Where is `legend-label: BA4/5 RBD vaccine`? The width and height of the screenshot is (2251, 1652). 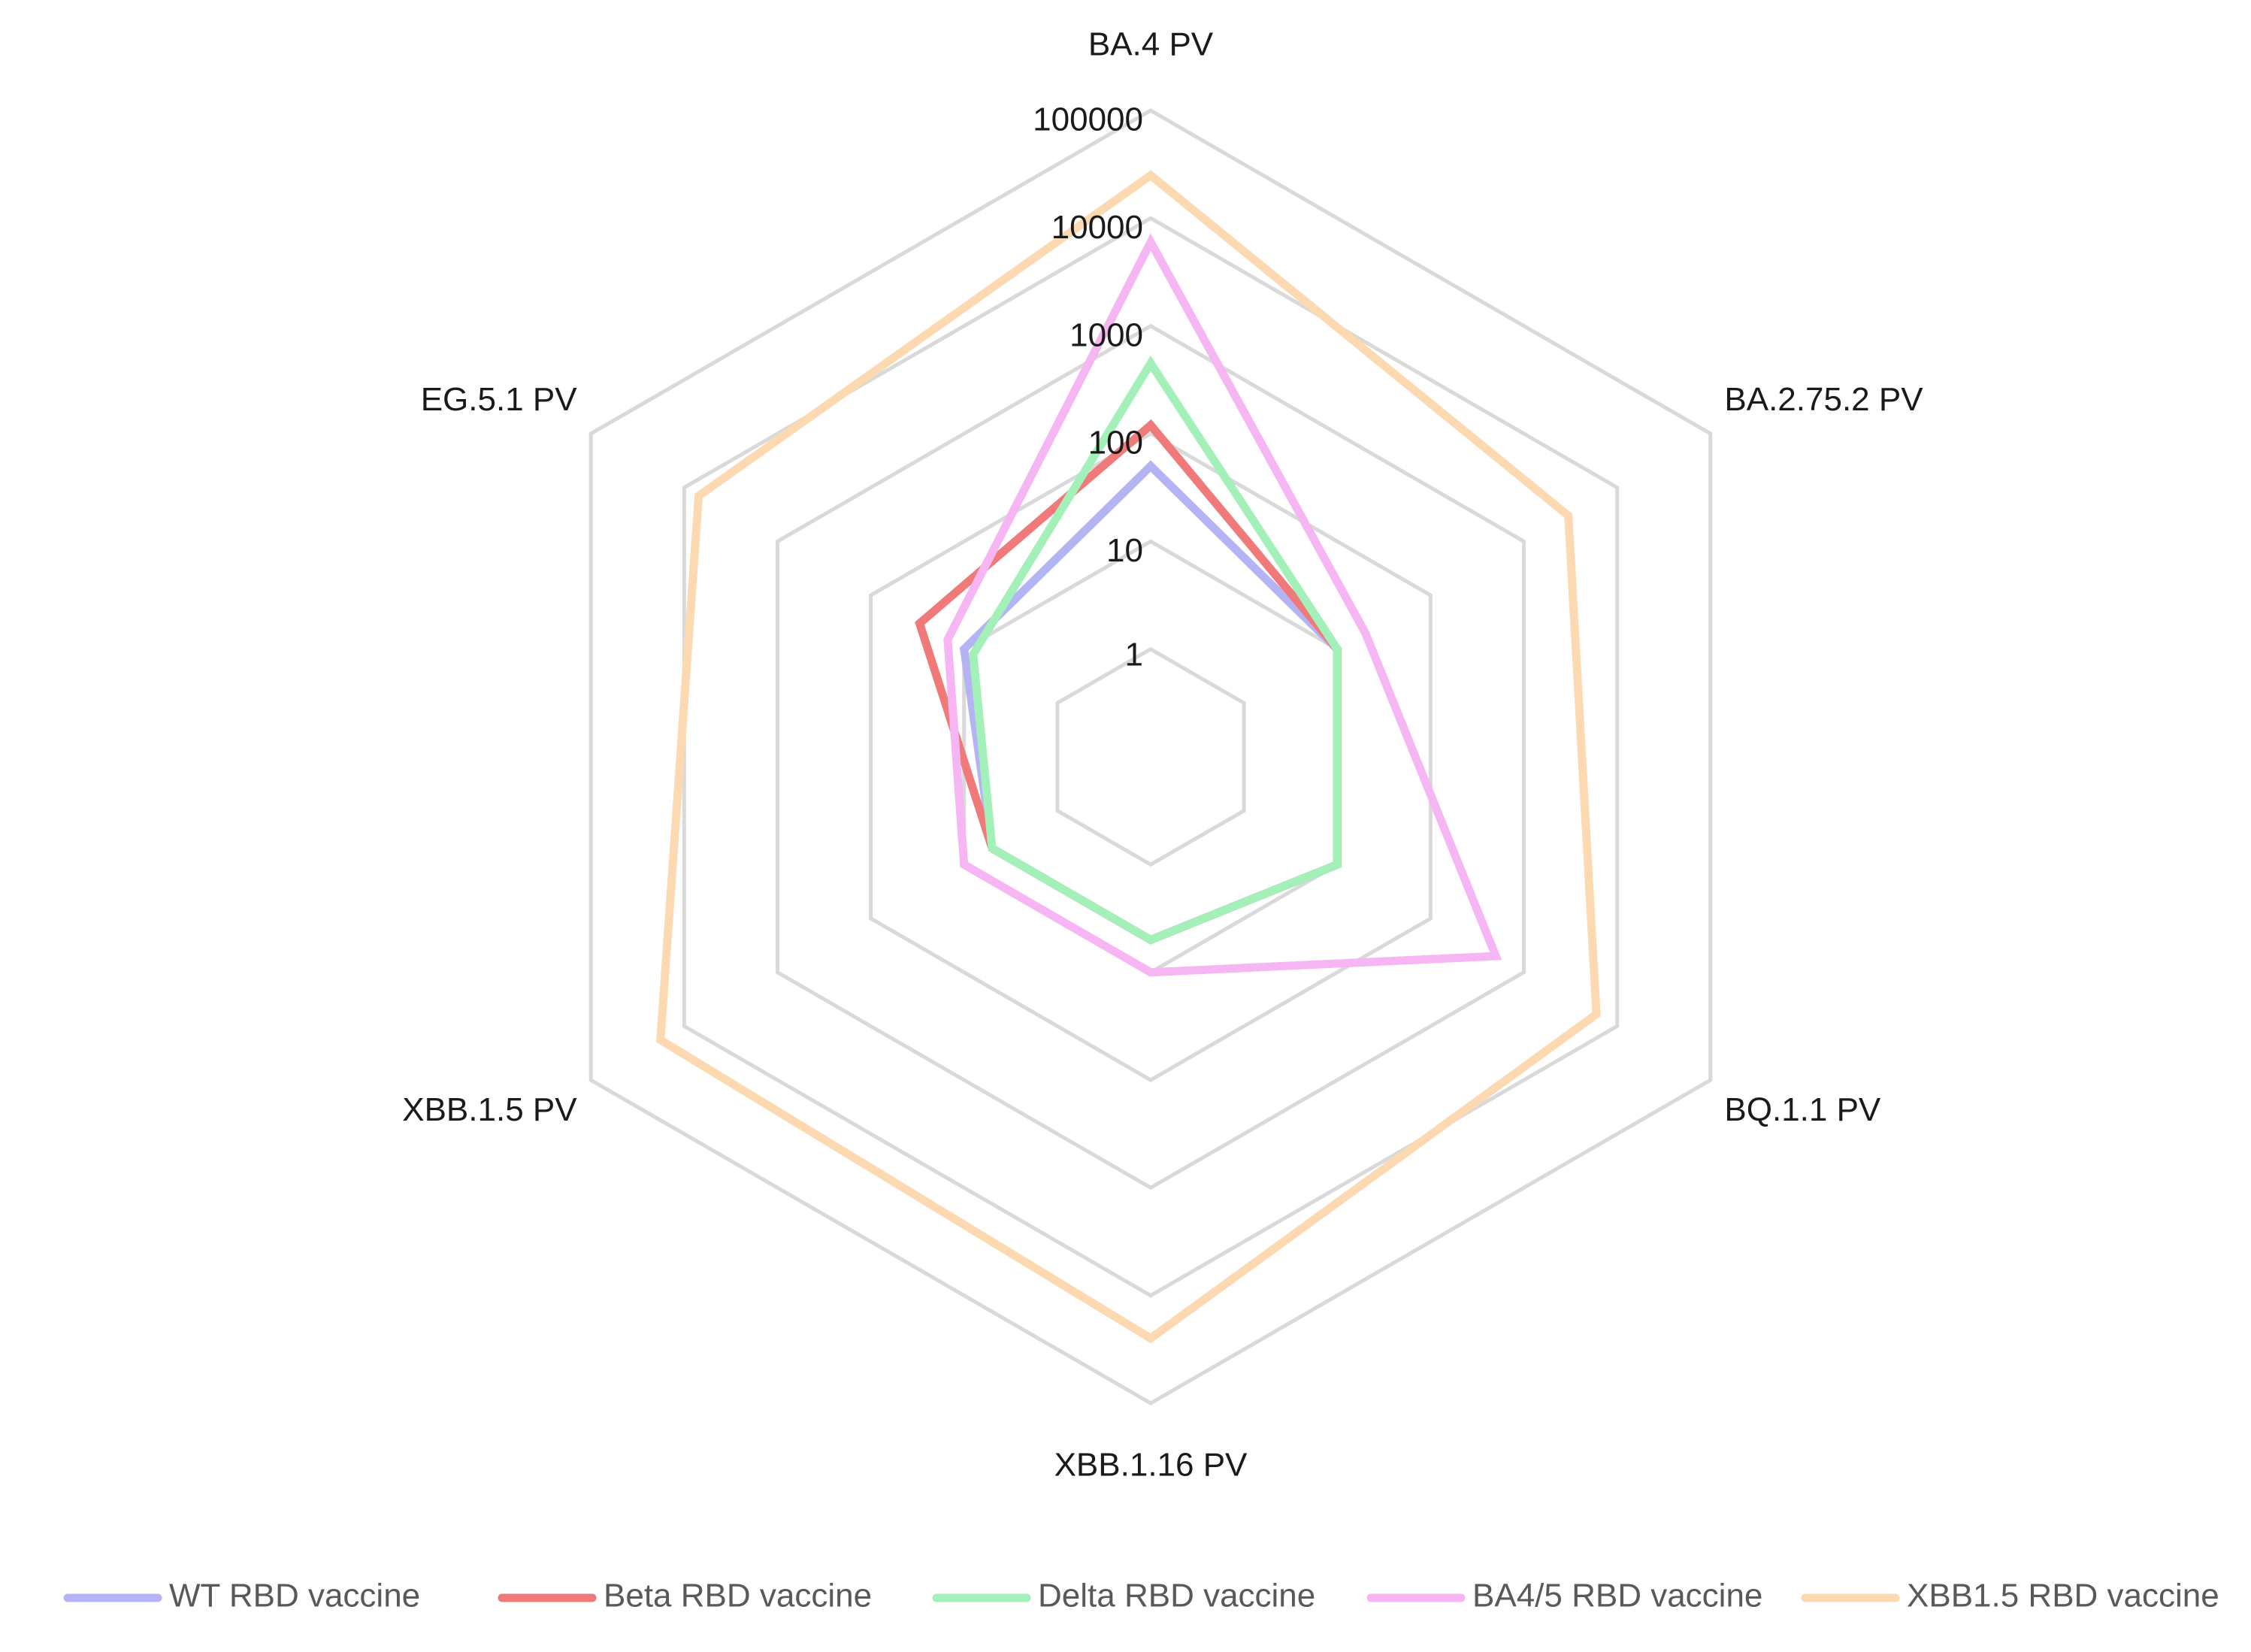 legend-label: BA4/5 RBD vaccine is located at coordinates (1617, 1596).